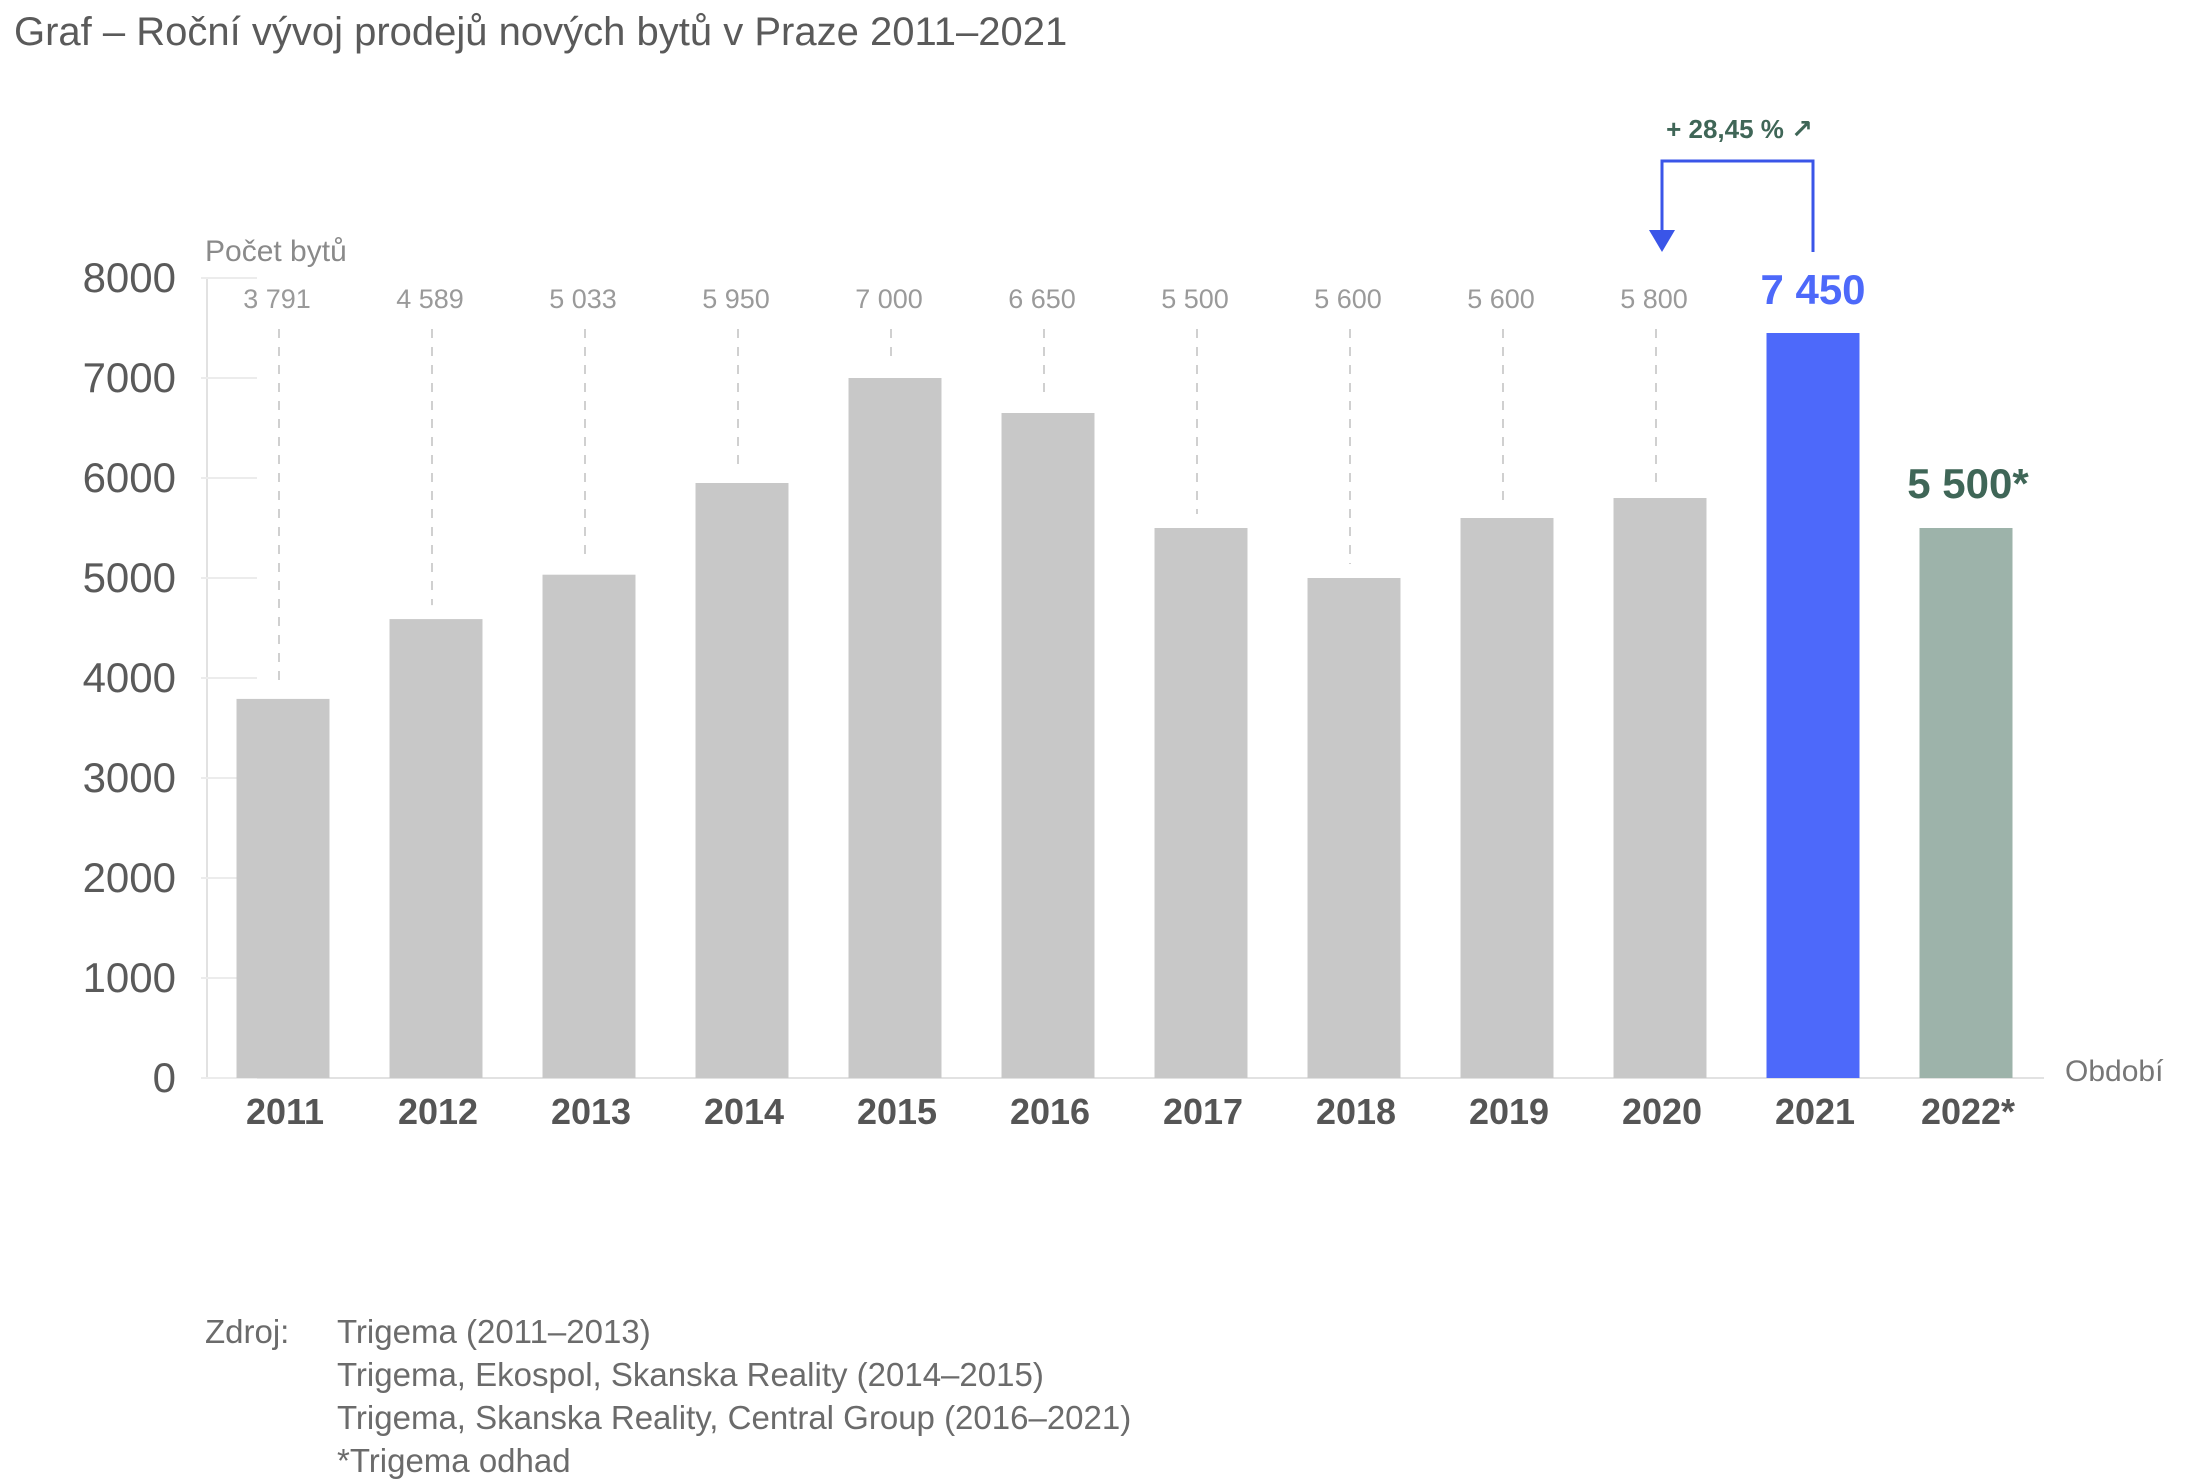  I want to click on x-tick-label: 2015, so click(897, 1111).